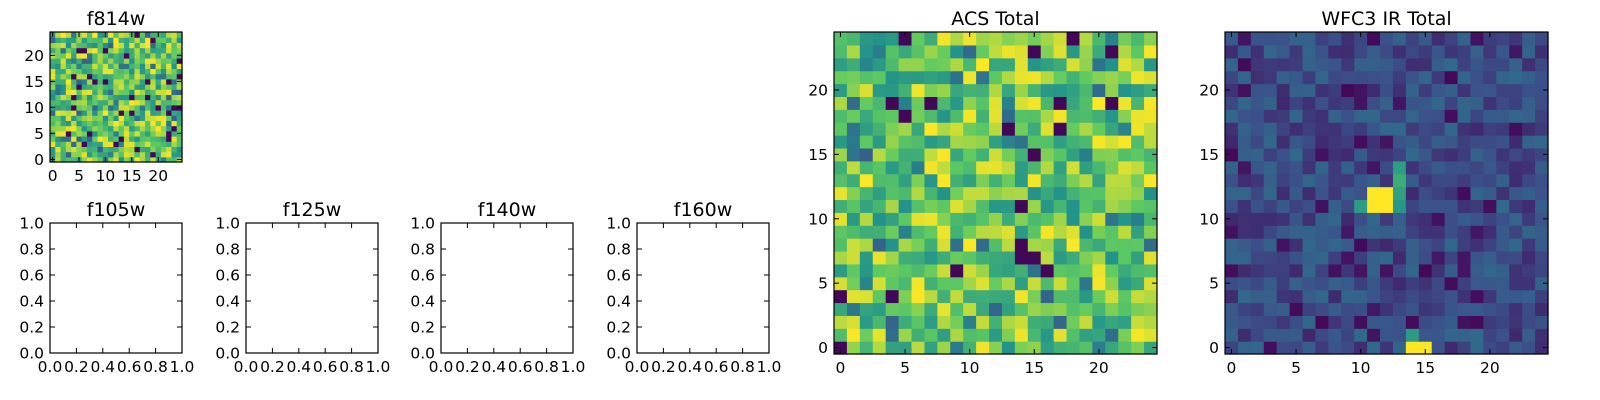 The height and width of the screenshot is (400, 1600). What do you see at coordinates (618, 224) in the screenshot?
I see `y-tick-label: 1.0` at bounding box center [618, 224].